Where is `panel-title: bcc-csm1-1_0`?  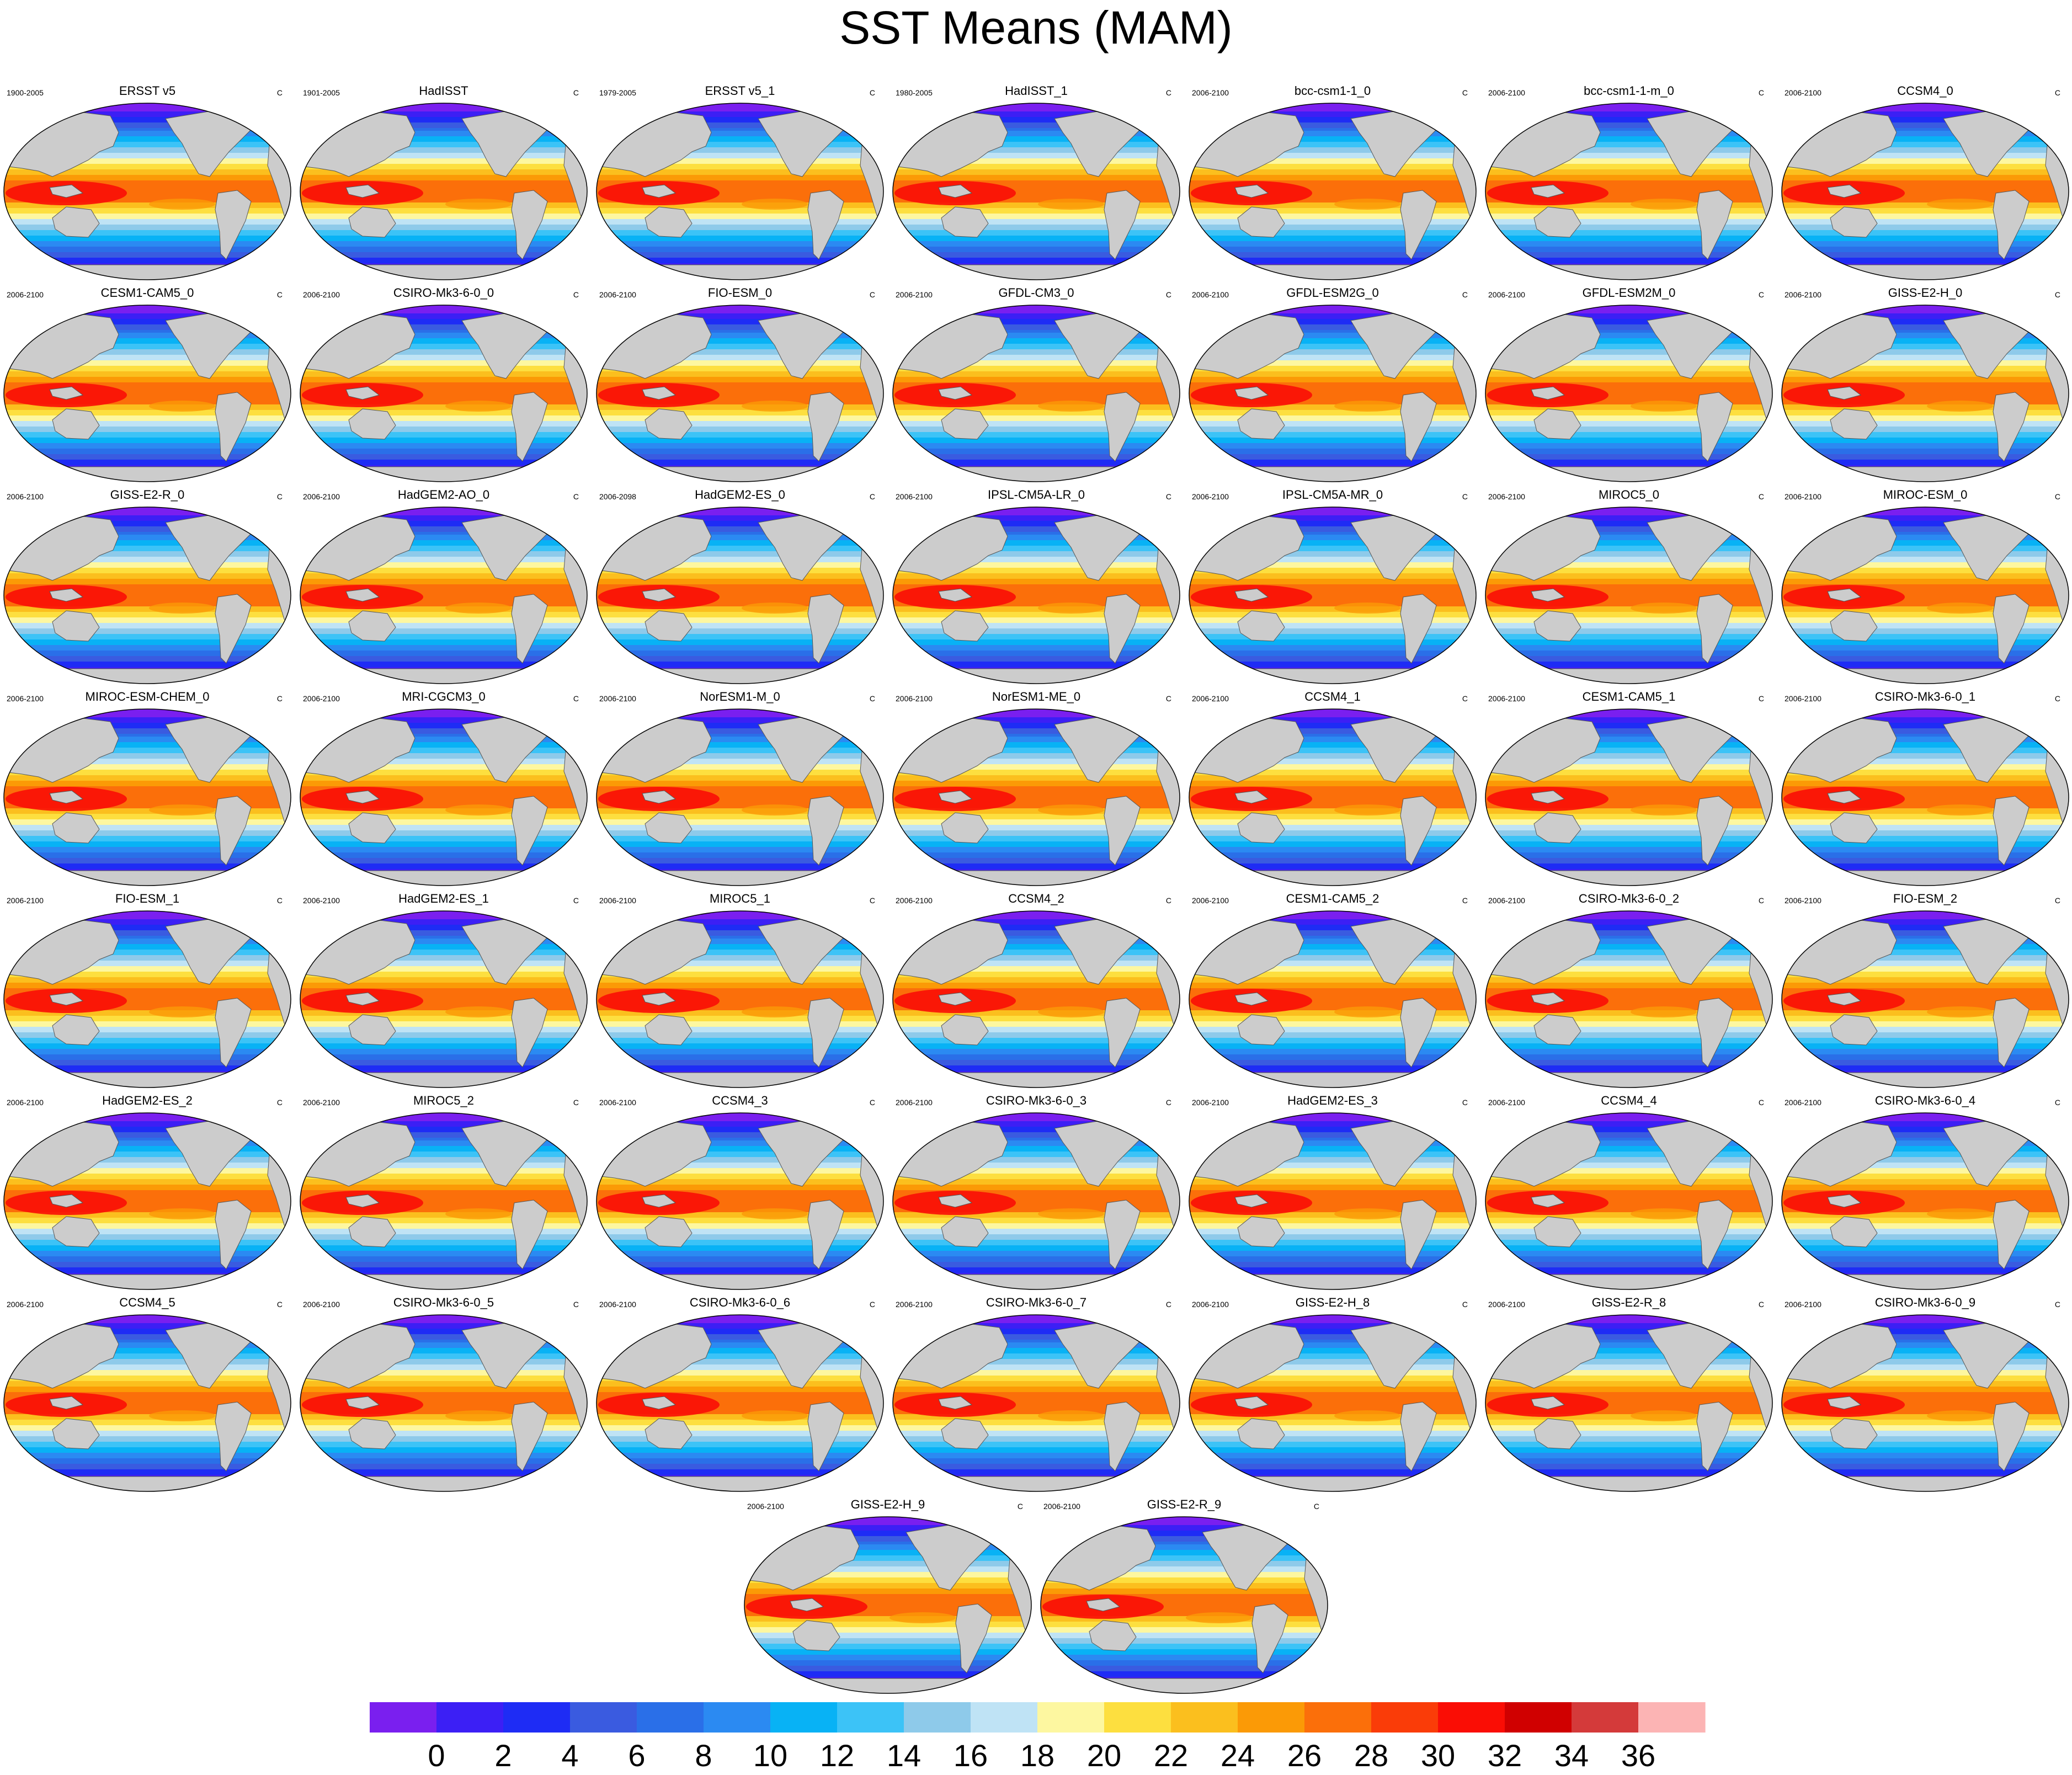
panel-title: bcc-csm1-1_0 is located at coordinates (1332, 91).